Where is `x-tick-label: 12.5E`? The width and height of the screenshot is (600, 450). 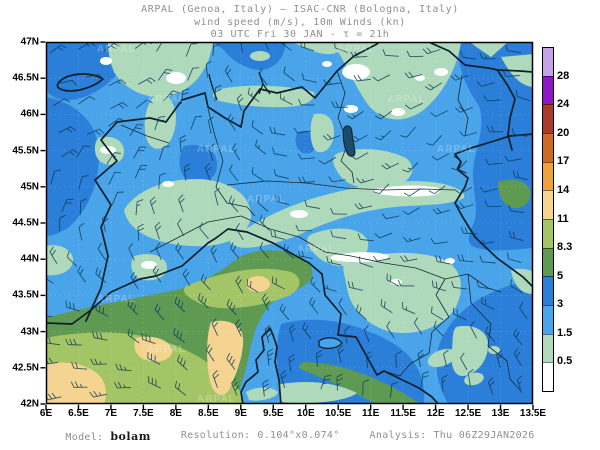
x-tick-label: 12.5E is located at coordinates (468, 413).